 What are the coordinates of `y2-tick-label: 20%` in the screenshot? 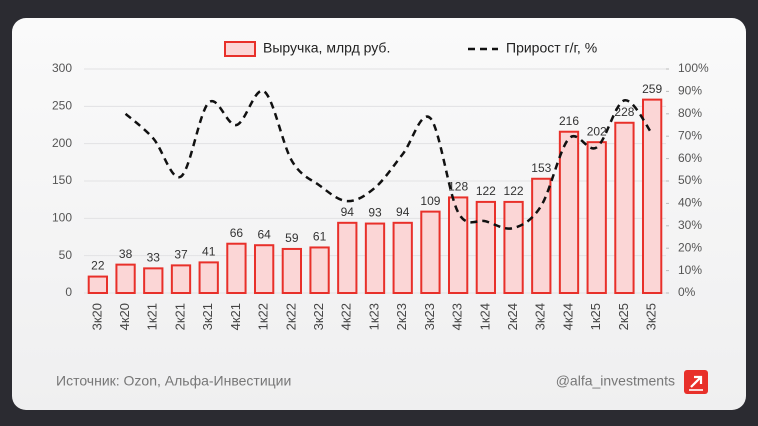 It's located at (690, 247).